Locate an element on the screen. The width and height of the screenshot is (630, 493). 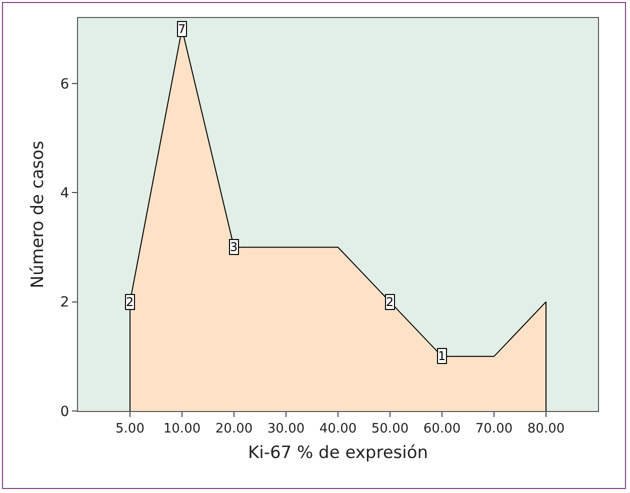
y-axis-title: Número de casos is located at coordinates (38, 214).